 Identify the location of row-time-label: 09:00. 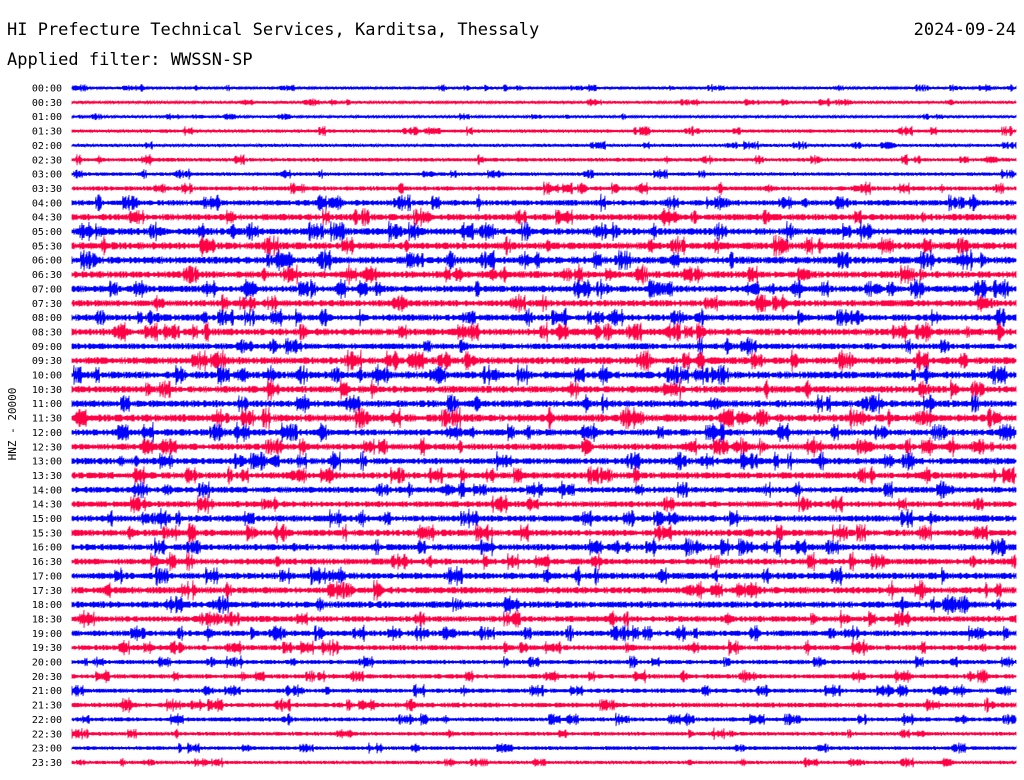
(47, 347).